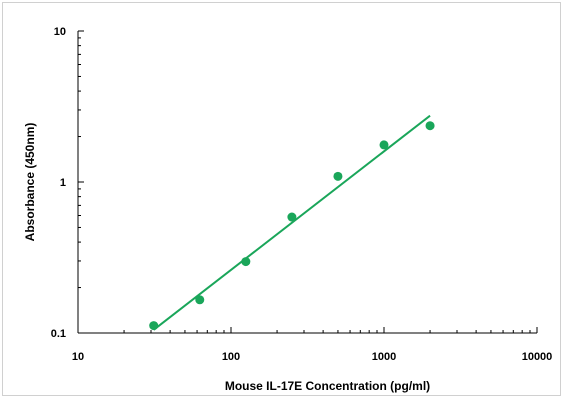 This screenshot has width=565, height=400. I want to click on x-tick-label: 1000, so click(384, 357).